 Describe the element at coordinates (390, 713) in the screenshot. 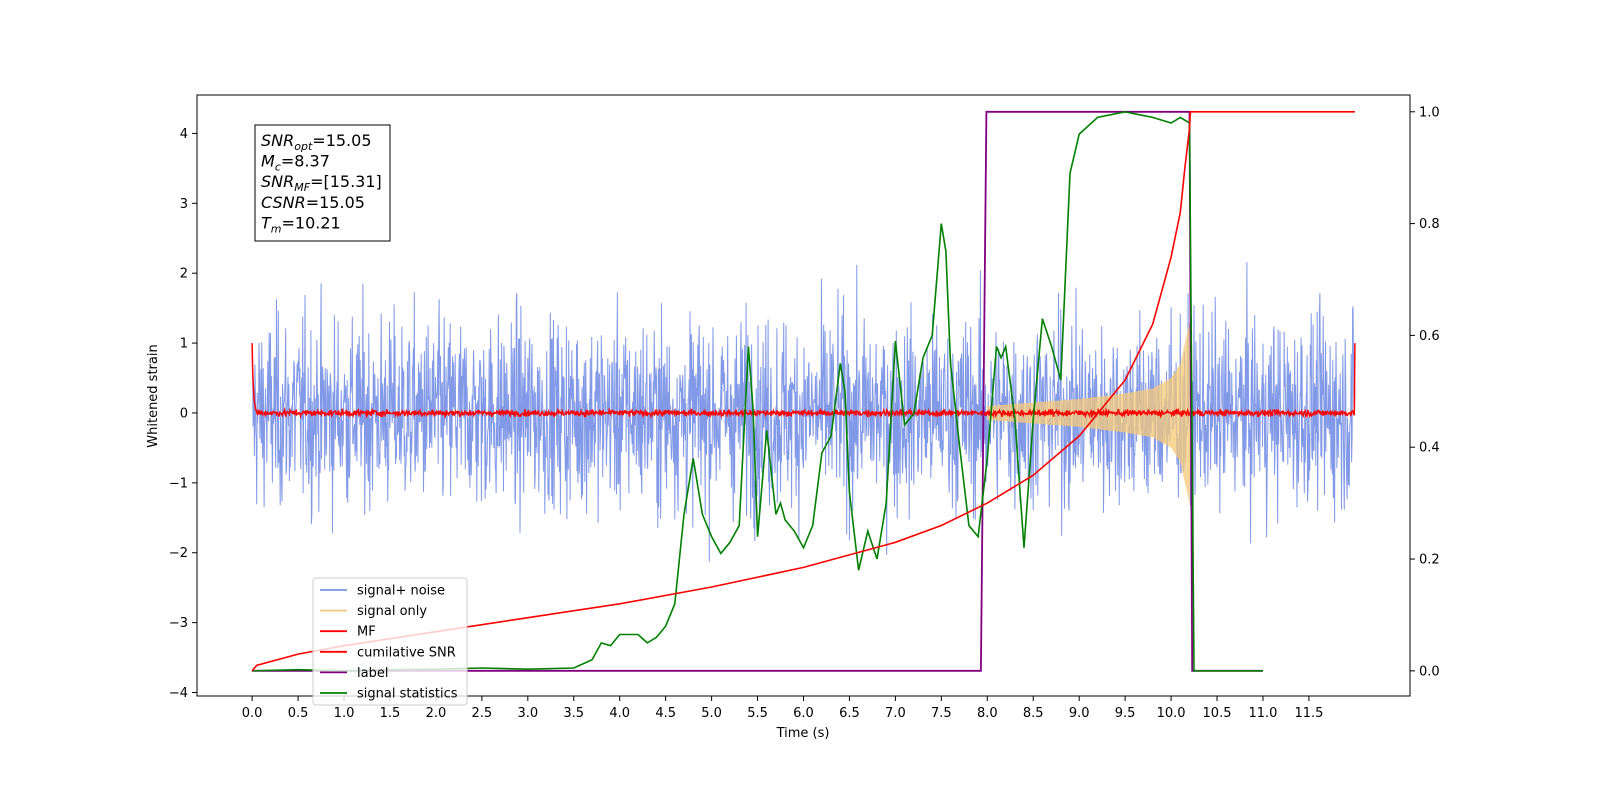

I see `x-tick-label: 1.5` at that location.